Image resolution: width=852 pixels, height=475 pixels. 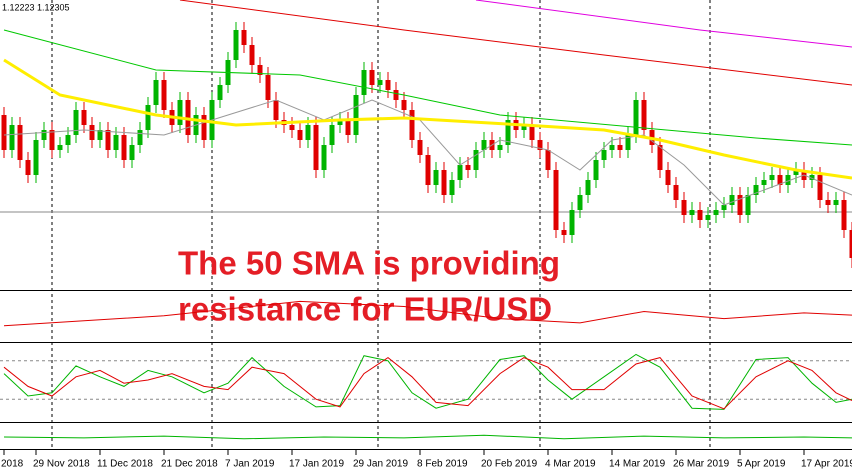 I want to click on x-tick-label: 14 Mar 2019, so click(x=637, y=464).